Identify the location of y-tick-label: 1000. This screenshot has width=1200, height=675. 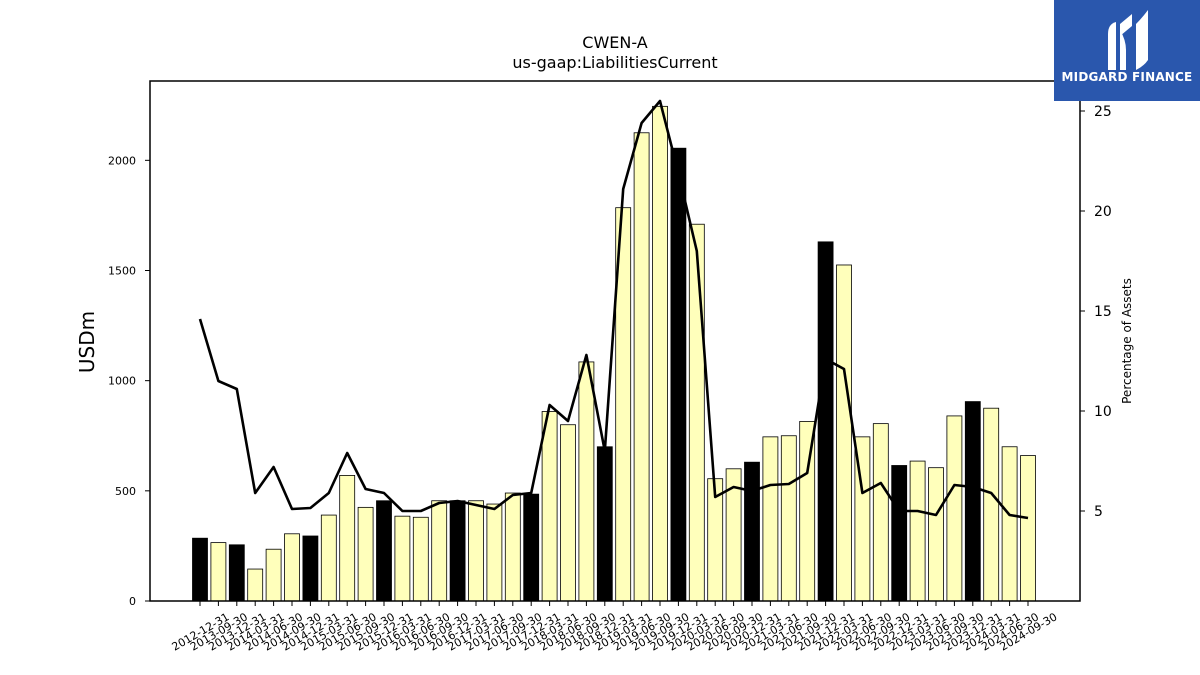
(122, 381).